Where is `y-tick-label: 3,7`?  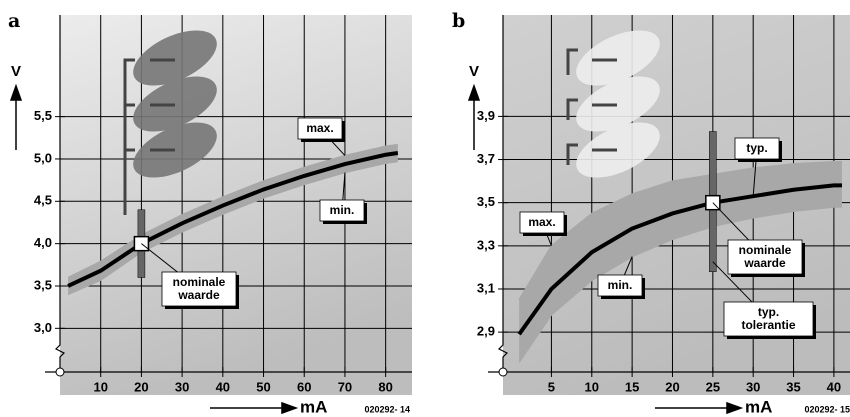 y-tick-label: 3,7 is located at coordinates (486, 158).